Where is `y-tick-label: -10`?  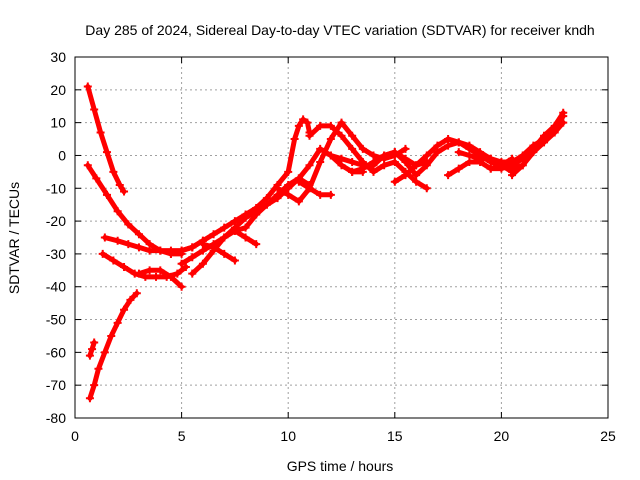 y-tick-label: -10 is located at coordinates (56, 188).